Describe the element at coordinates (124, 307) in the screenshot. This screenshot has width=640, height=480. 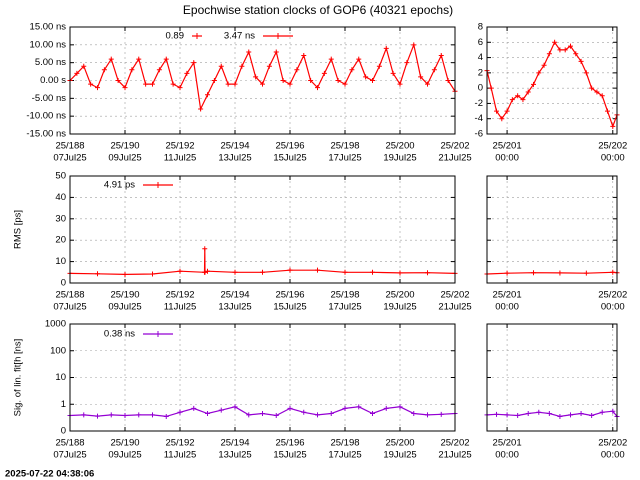
I see `x-tick-sublabel: 09Jul25` at that location.